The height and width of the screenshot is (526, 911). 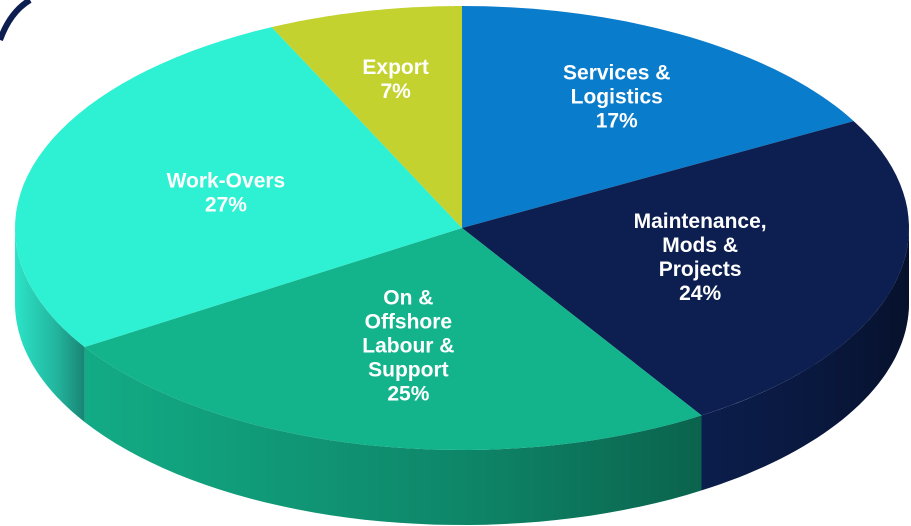 What do you see at coordinates (226, 204) in the screenshot?
I see `slice-value-label: 27%` at bounding box center [226, 204].